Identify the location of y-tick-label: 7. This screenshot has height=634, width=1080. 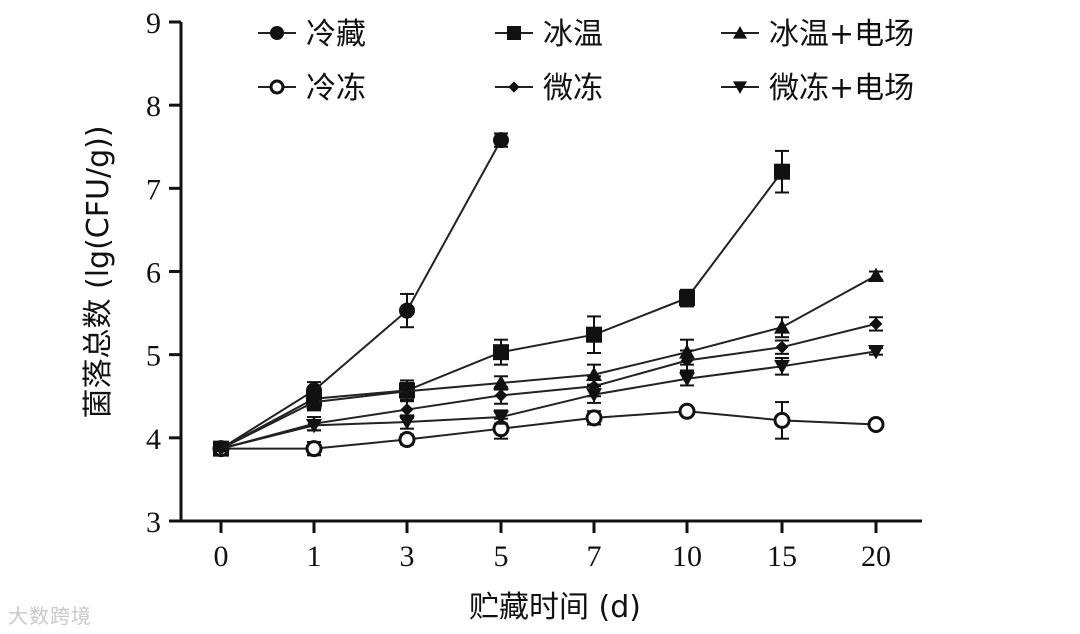
(153, 189).